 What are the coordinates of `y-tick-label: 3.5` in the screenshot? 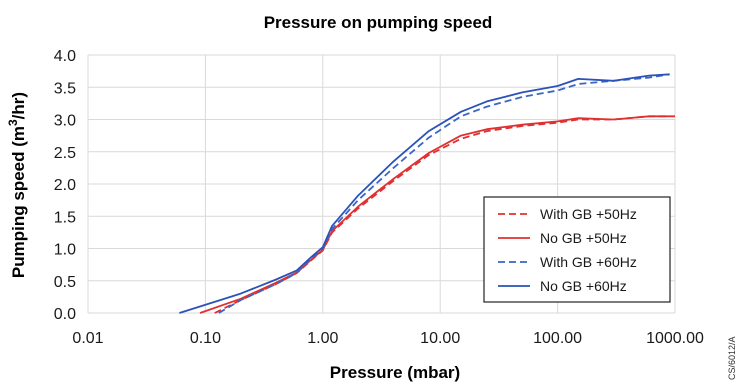 It's located at (65, 88).